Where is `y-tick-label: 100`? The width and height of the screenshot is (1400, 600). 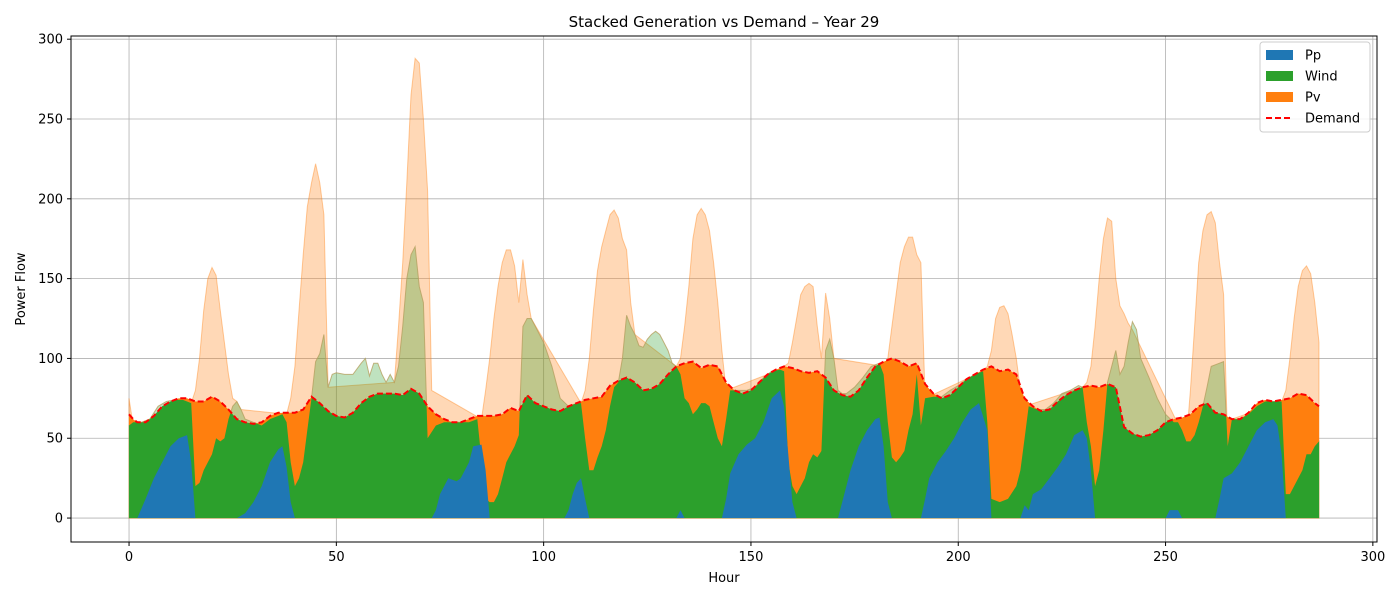
y-tick-label: 100 is located at coordinates (50, 359).